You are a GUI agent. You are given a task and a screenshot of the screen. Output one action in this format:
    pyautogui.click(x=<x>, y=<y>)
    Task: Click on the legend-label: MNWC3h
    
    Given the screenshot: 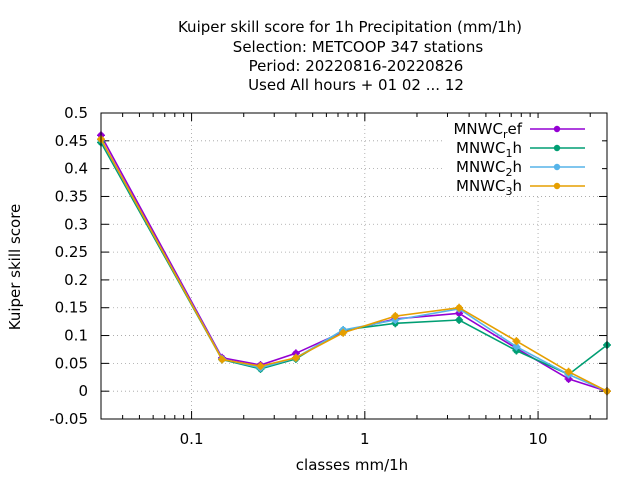 What is the action you would take?
    pyautogui.click(x=489, y=187)
    